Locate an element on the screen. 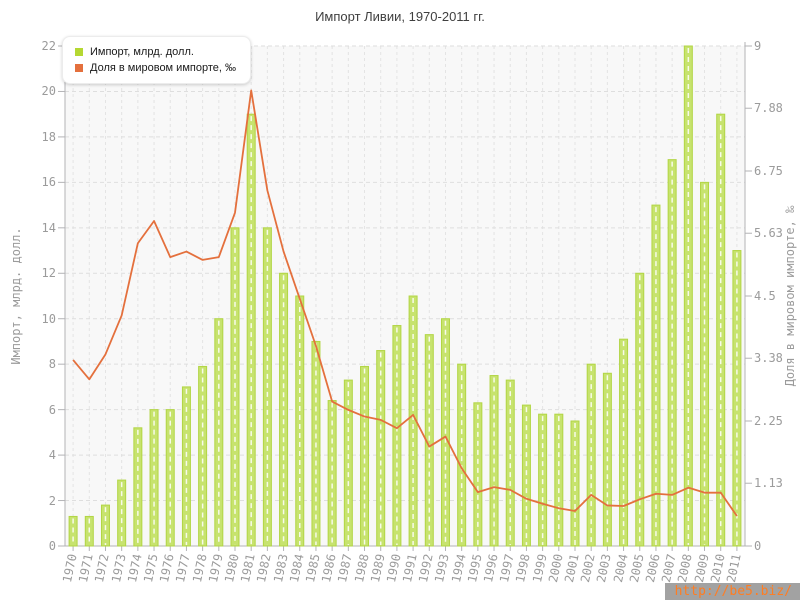 This screenshot has height=600, width=800. legend-item-import-label: Импорт, млрд. долл. is located at coordinates (142, 52).